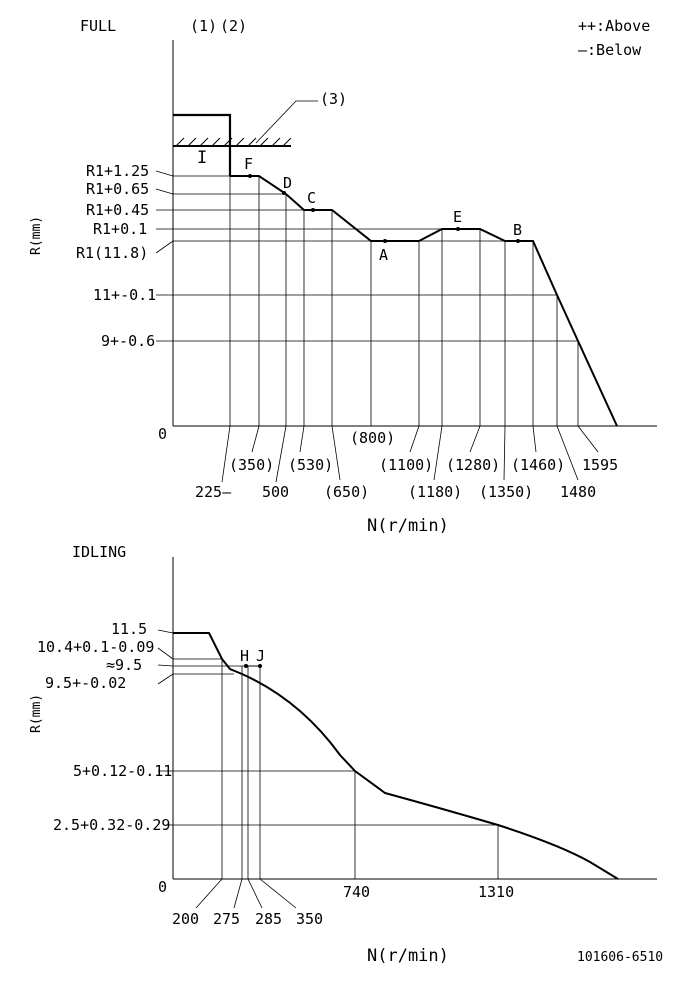 The image size is (685, 984). What do you see at coordinates (287, 183) in the screenshot?
I see `point-d: D` at bounding box center [287, 183].